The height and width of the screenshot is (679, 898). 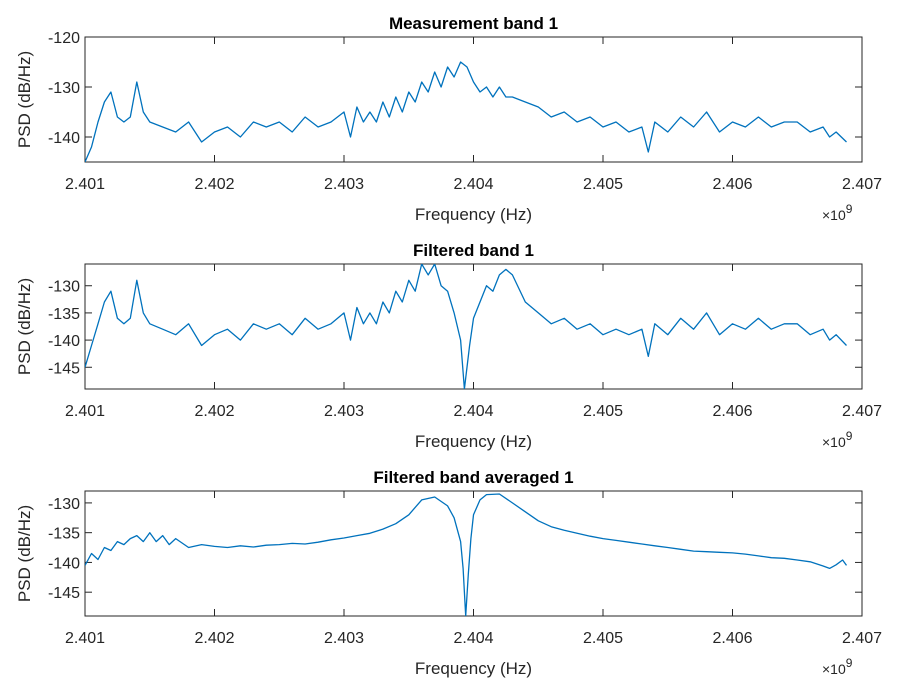 What do you see at coordinates (64, 38) in the screenshot?
I see `y-tick-label: -120` at bounding box center [64, 38].